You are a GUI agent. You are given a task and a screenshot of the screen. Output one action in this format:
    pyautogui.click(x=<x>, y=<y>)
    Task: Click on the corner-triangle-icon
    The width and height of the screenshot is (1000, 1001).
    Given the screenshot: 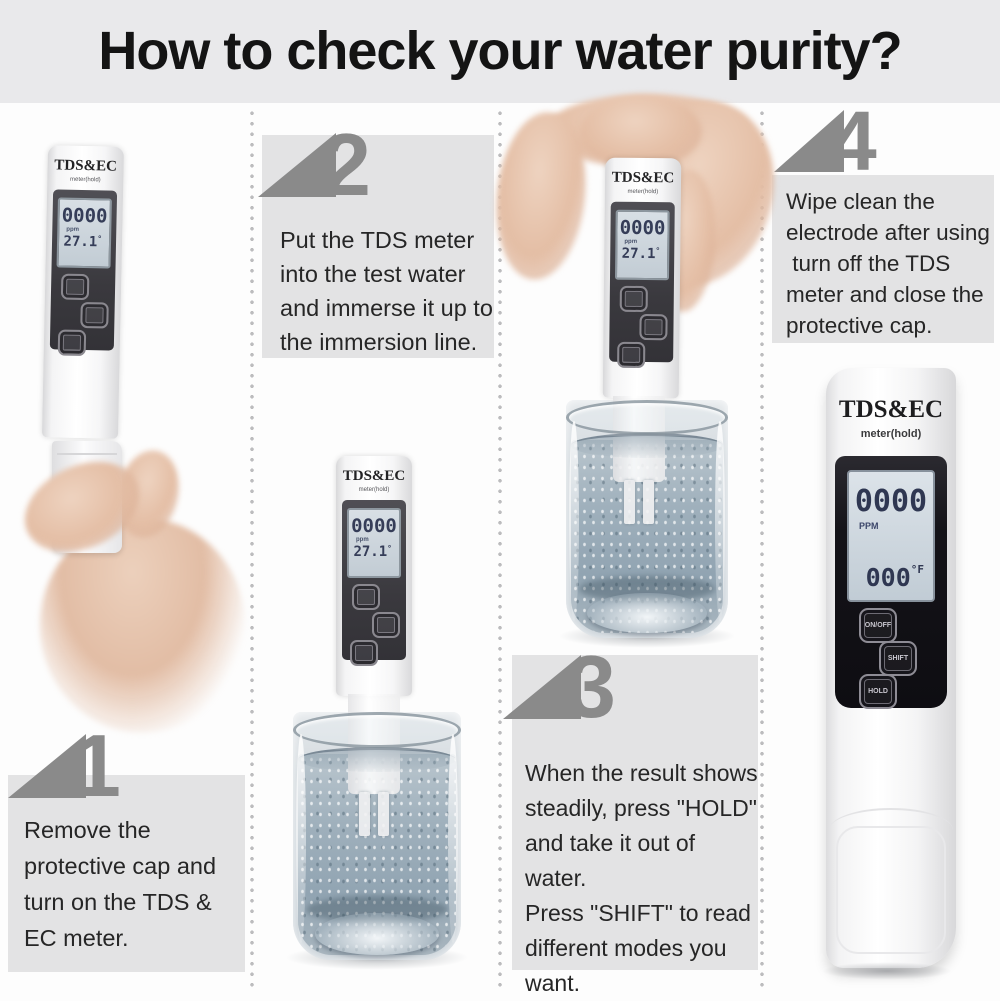 What is the action you would take?
    pyautogui.click(x=809, y=141)
    